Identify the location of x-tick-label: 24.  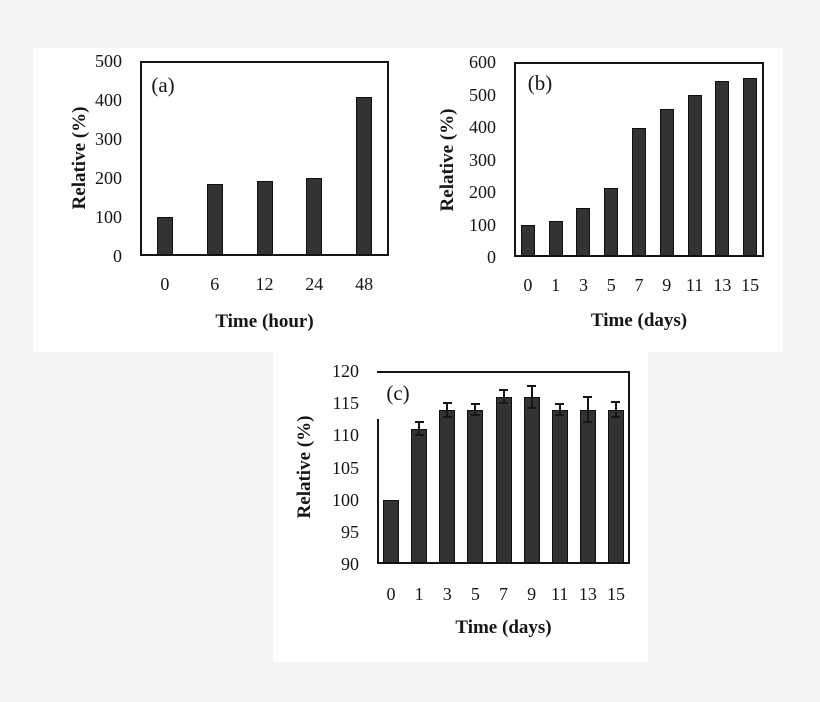
(314, 284).